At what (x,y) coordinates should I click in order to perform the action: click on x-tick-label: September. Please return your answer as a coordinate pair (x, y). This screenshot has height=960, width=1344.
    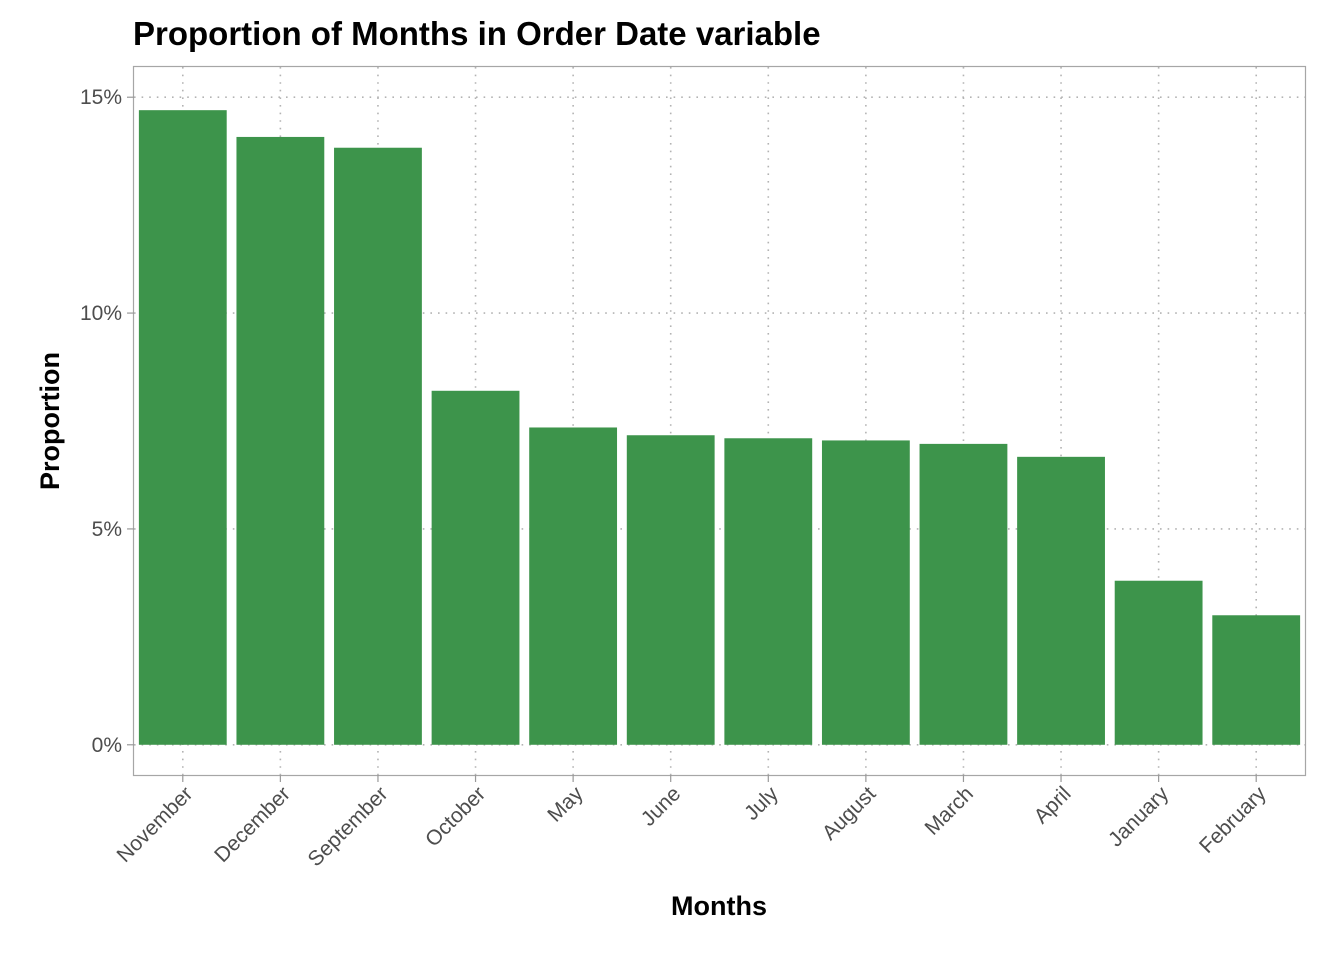
    Looking at the image, I should click on (348, 826).